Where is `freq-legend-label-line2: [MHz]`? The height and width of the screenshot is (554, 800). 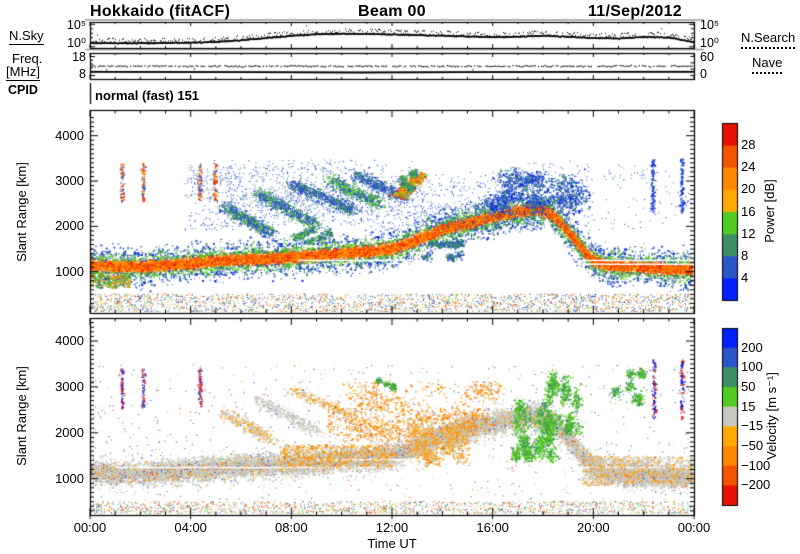
freq-legend-label-line2: [MHz] is located at coordinates (23, 72).